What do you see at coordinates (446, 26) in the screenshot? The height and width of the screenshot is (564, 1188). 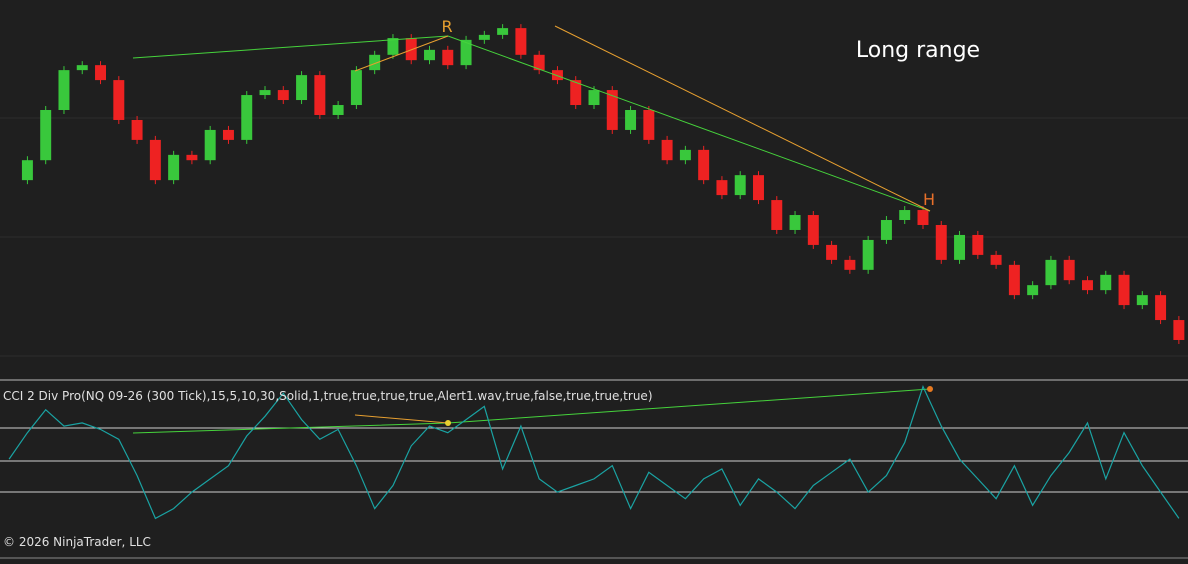 I see `annotation: R` at bounding box center [446, 26].